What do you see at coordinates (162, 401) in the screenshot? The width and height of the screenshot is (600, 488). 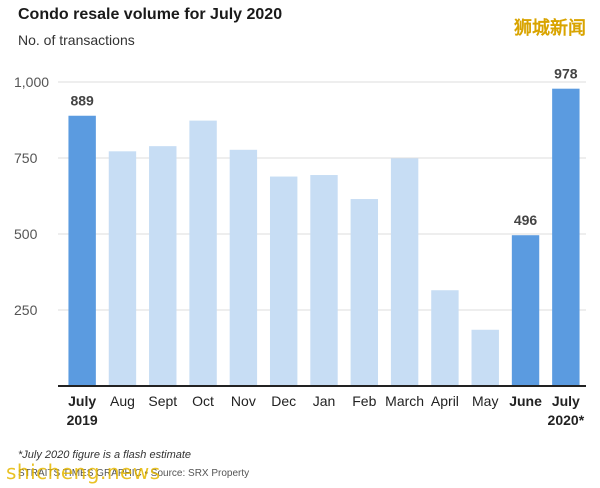 I see `x-tick-label: Sept` at bounding box center [162, 401].